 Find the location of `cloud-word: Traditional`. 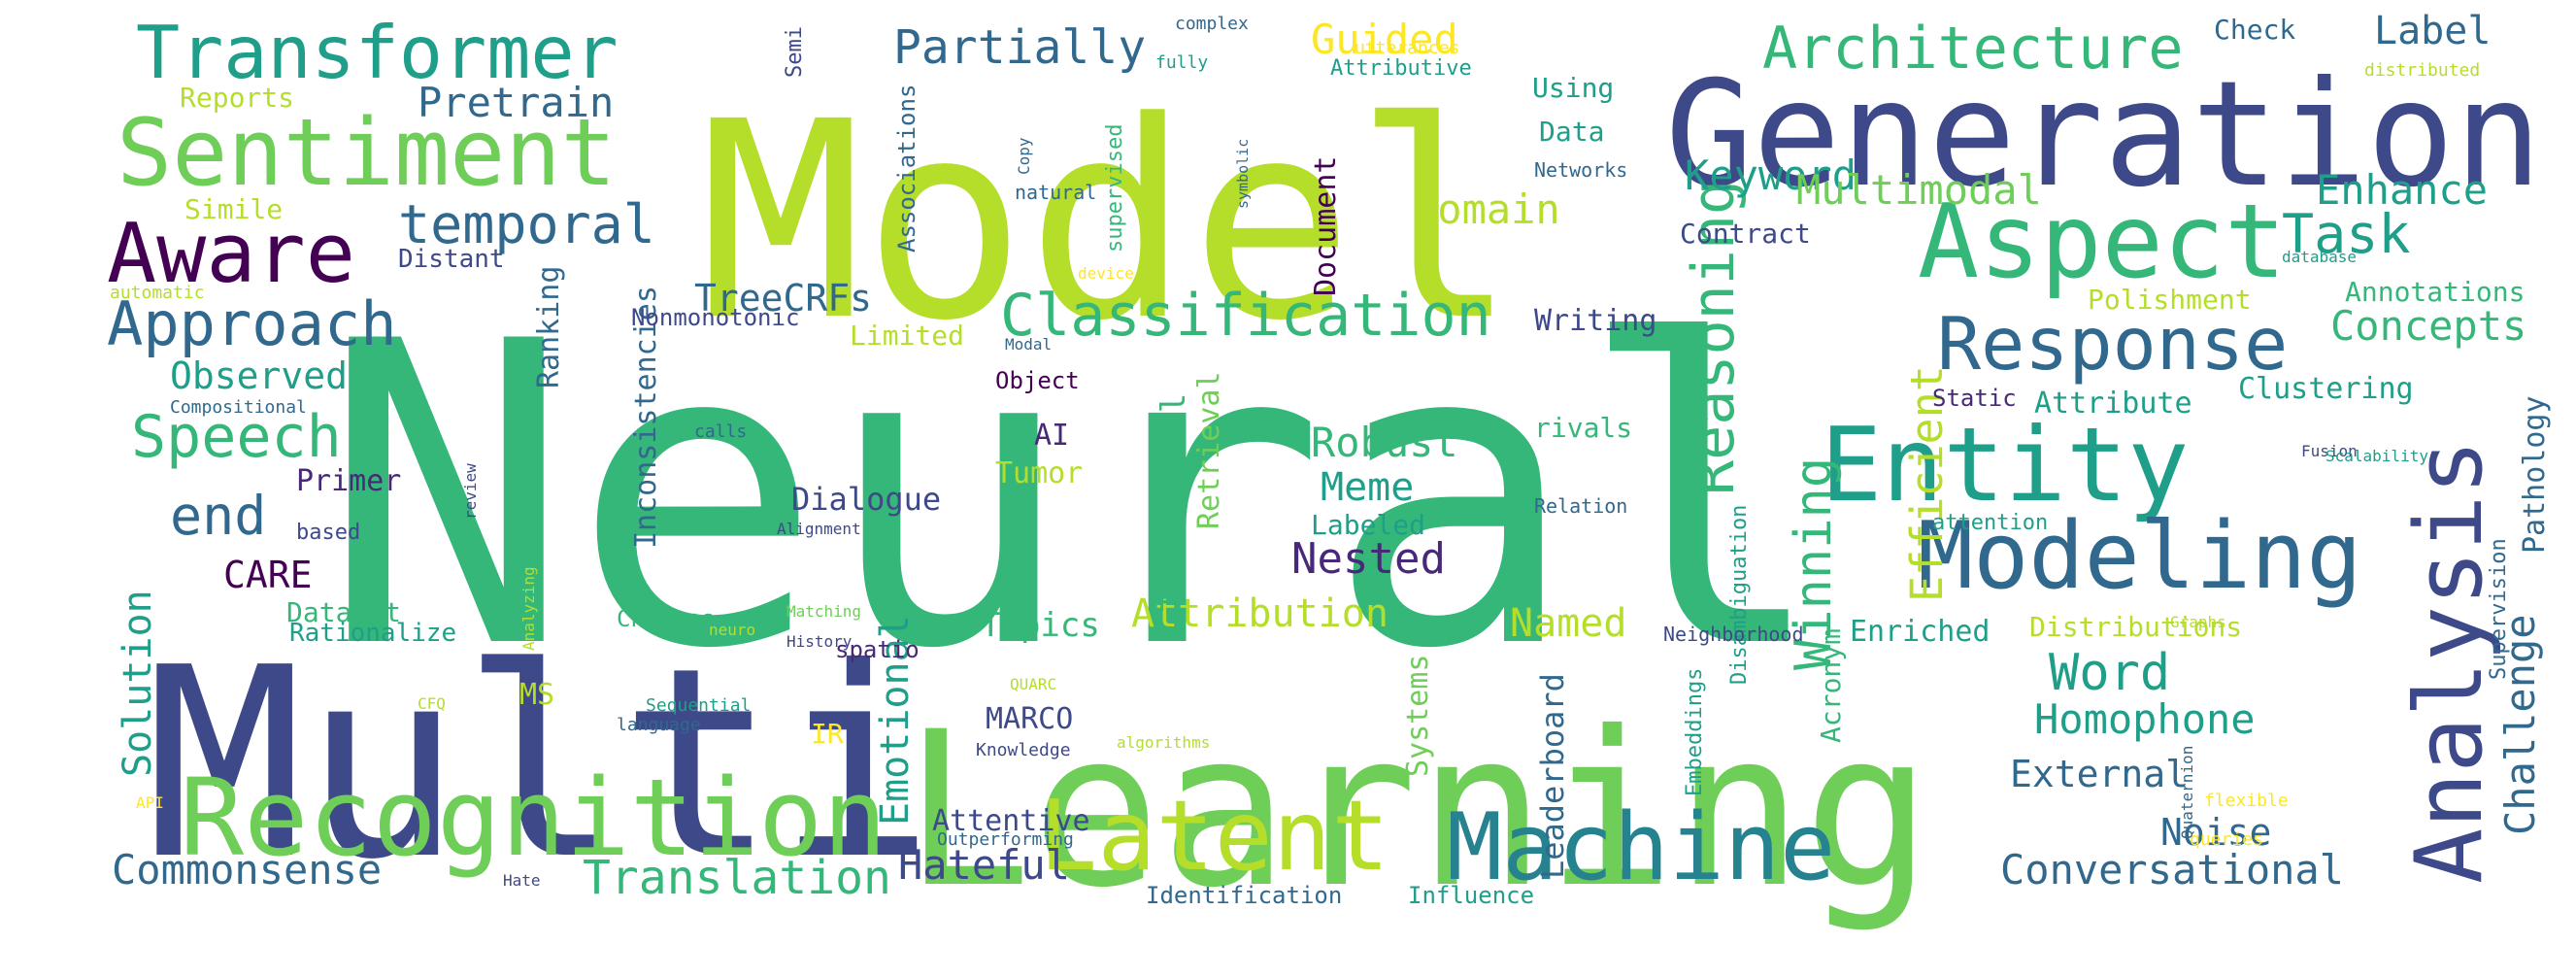

cloud-word: Traditional is located at coordinates (1174, 502).